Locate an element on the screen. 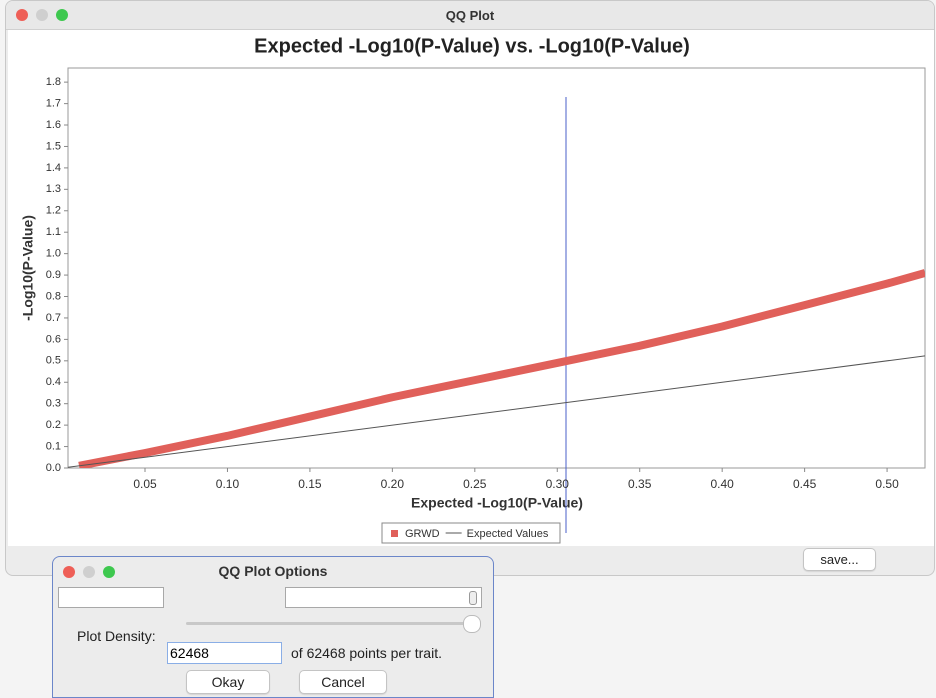 The height and width of the screenshot is (698, 936). dialog-minimize is located at coordinates (89, 572).